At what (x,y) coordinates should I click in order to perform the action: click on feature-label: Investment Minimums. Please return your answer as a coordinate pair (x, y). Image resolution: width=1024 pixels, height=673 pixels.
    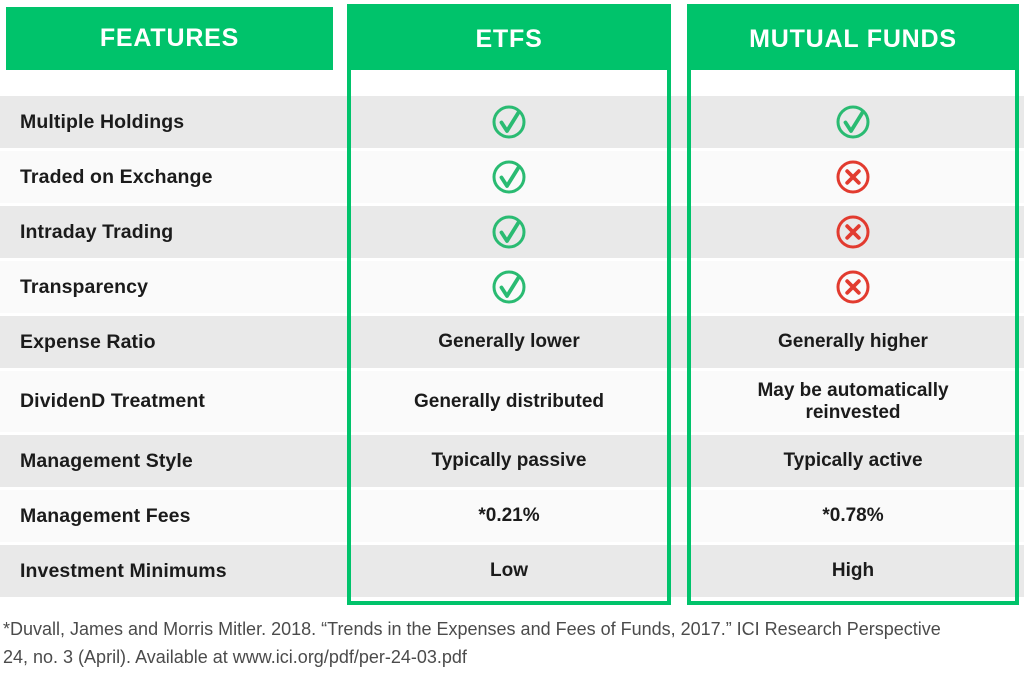
    Looking at the image, I should click on (123, 570).